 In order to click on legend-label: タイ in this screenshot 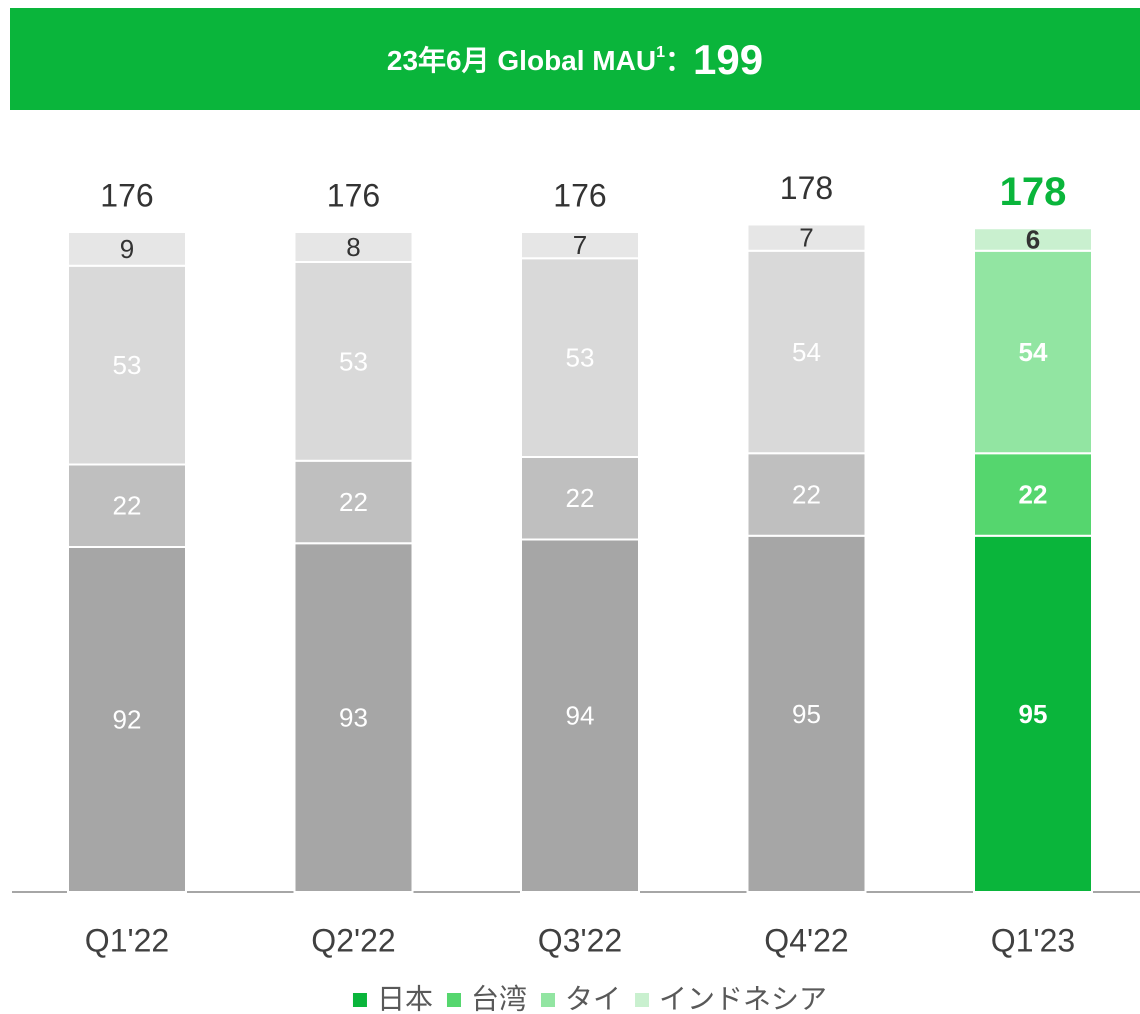, I will do `click(593, 998)`.